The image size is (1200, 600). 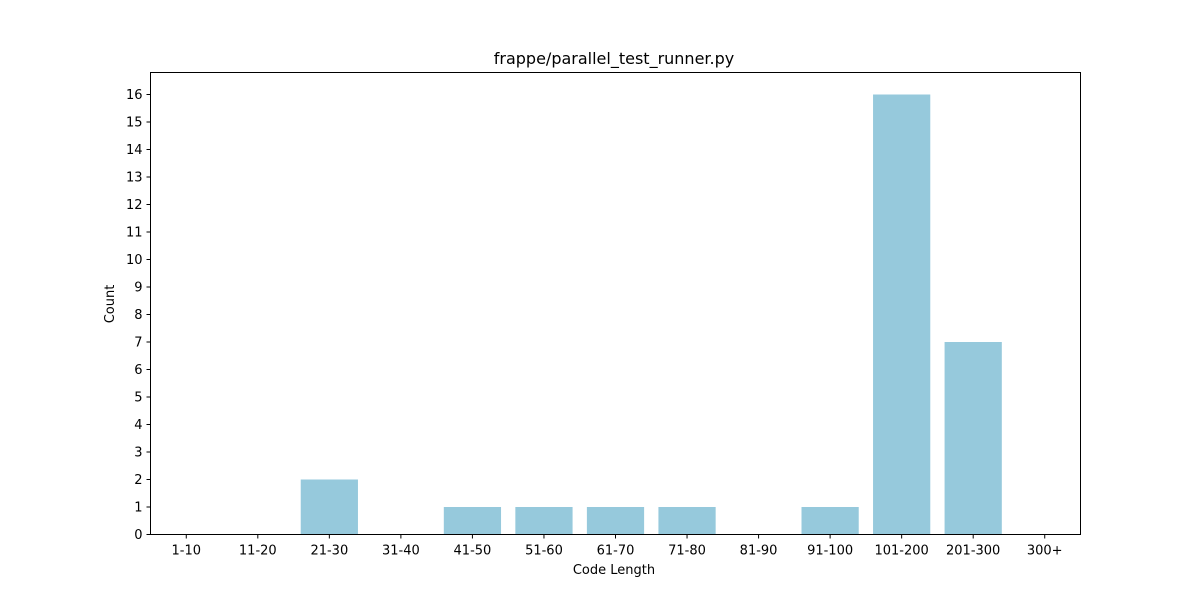 What do you see at coordinates (134, 150) in the screenshot?
I see `y-tick-label: 14` at bounding box center [134, 150].